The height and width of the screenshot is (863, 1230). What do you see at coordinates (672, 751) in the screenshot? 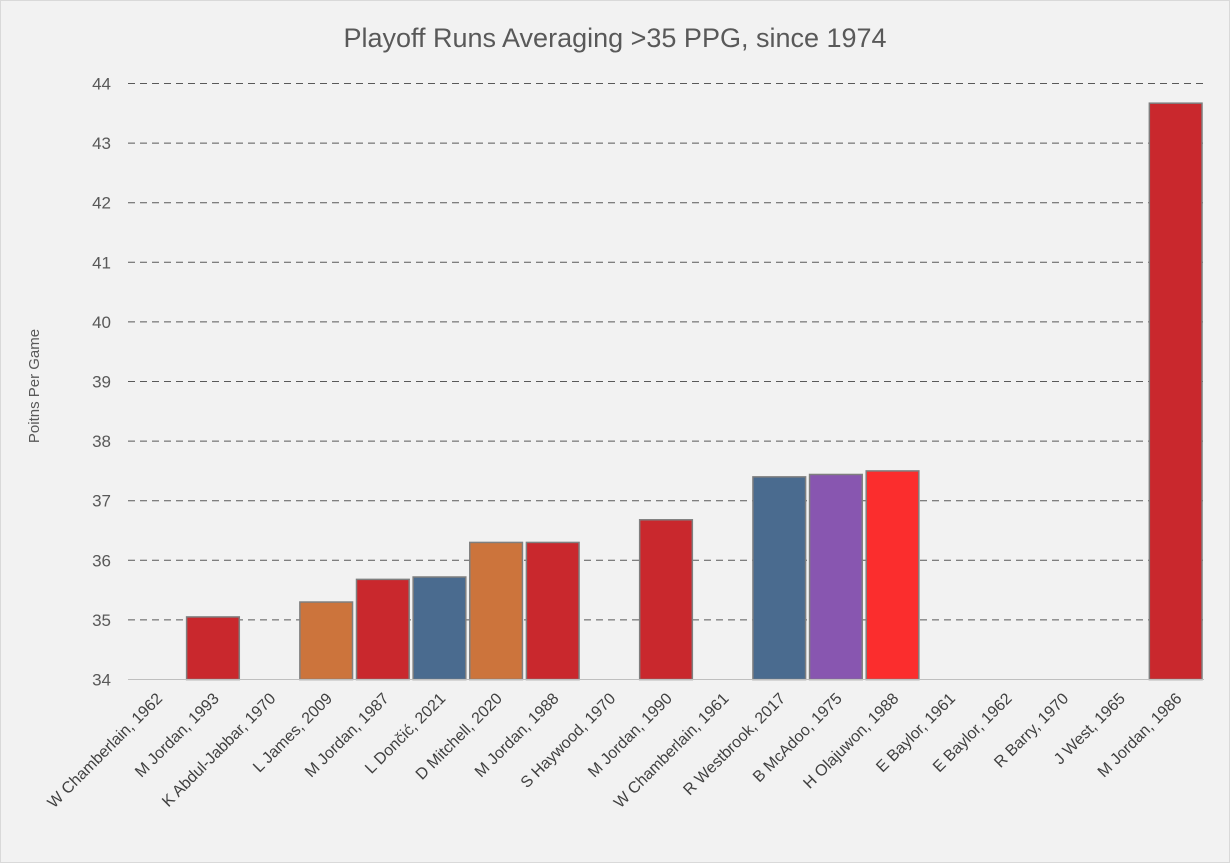
I see `x-tick-label: W Chamberlain, 1961` at bounding box center [672, 751].